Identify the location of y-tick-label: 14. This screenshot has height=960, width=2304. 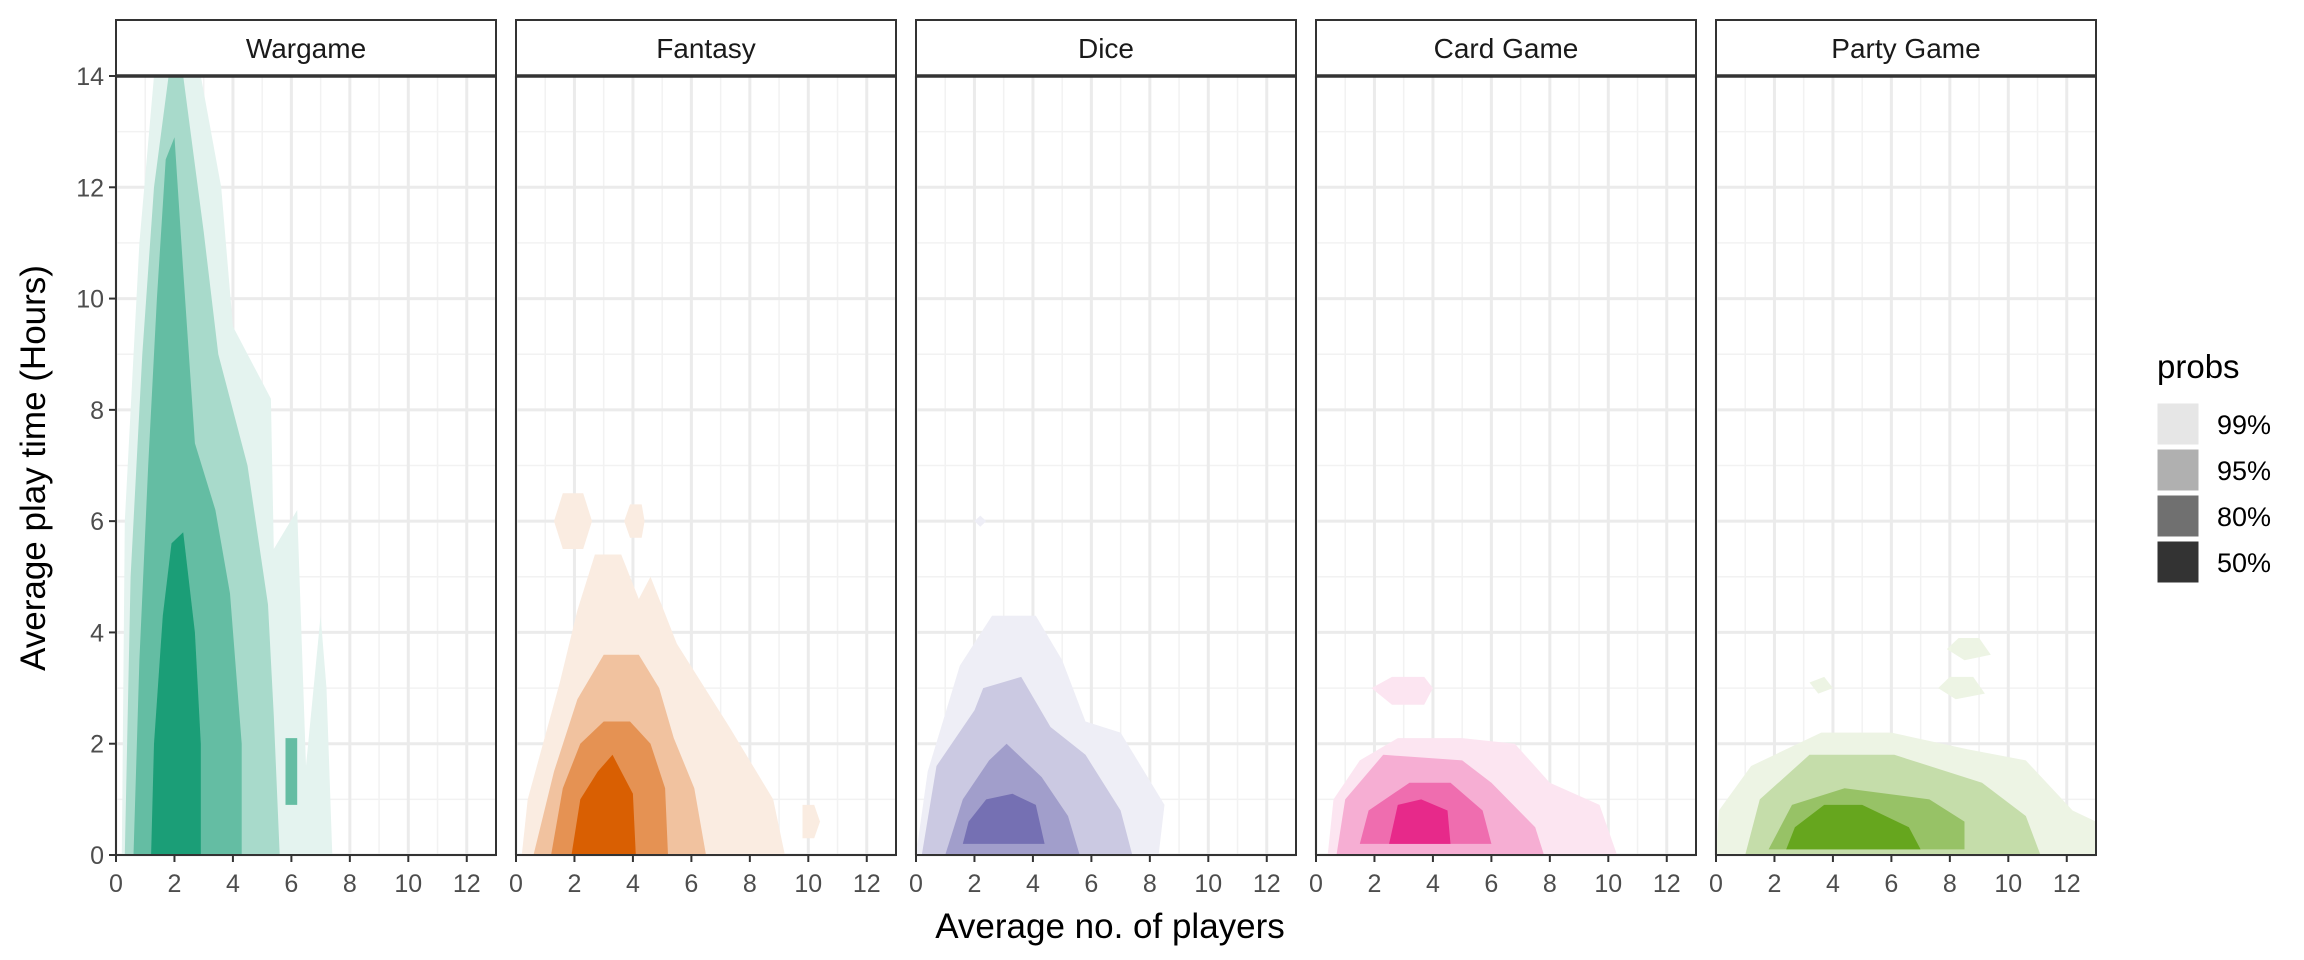
(90, 77).